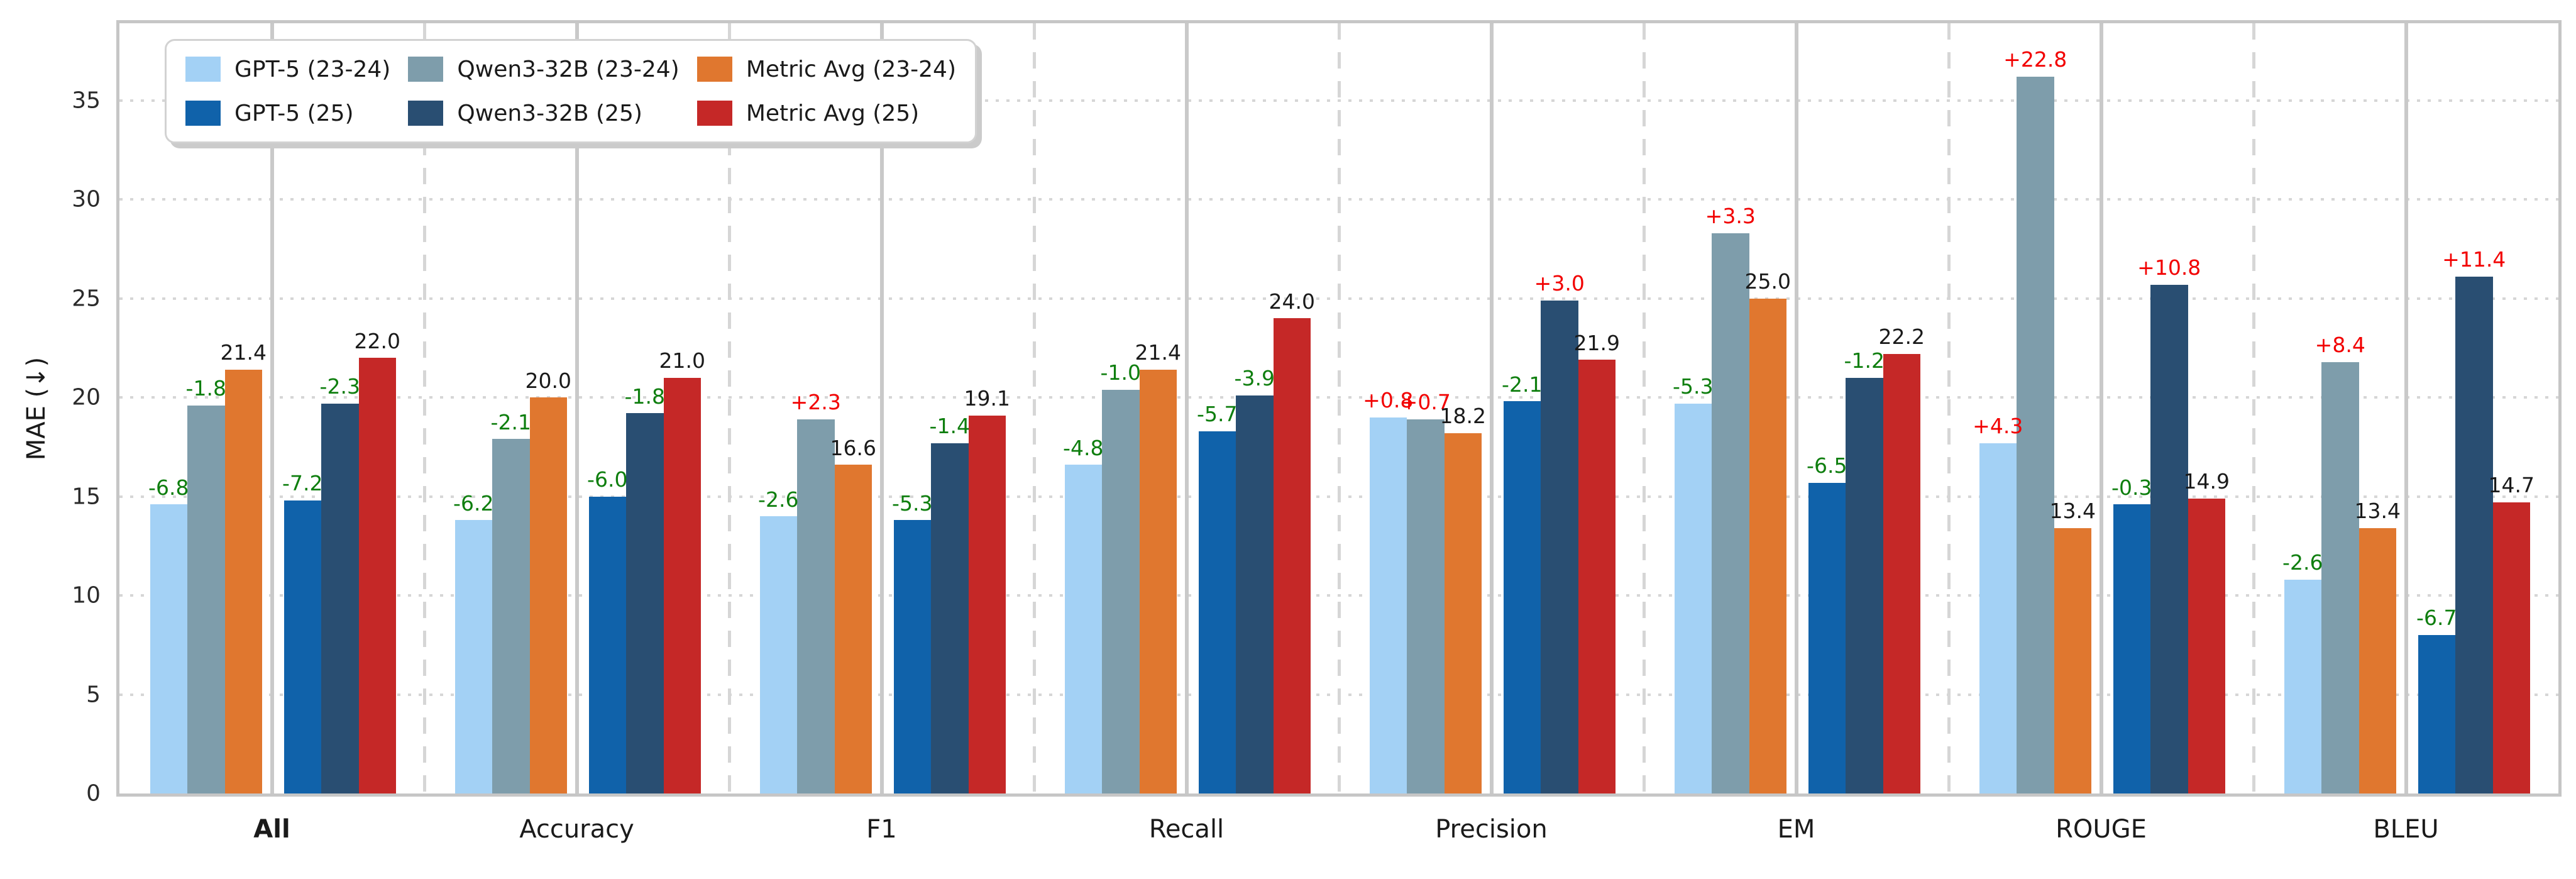  What do you see at coordinates (87, 595) in the screenshot?
I see `y-tick-label: 10` at bounding box center [87, 595].